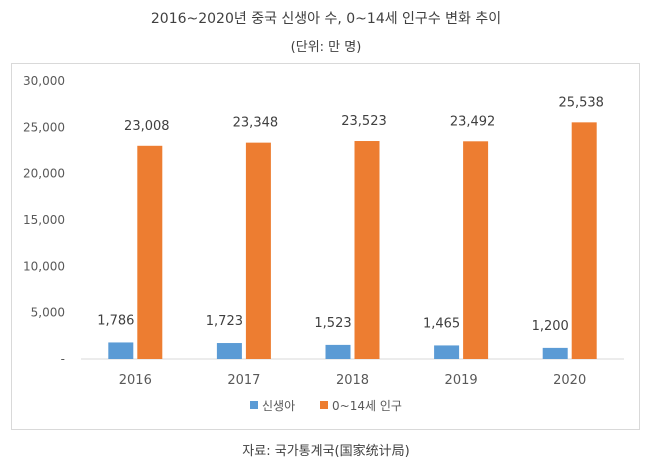  I want to click on data-label: 23,008, so click(147, 126).